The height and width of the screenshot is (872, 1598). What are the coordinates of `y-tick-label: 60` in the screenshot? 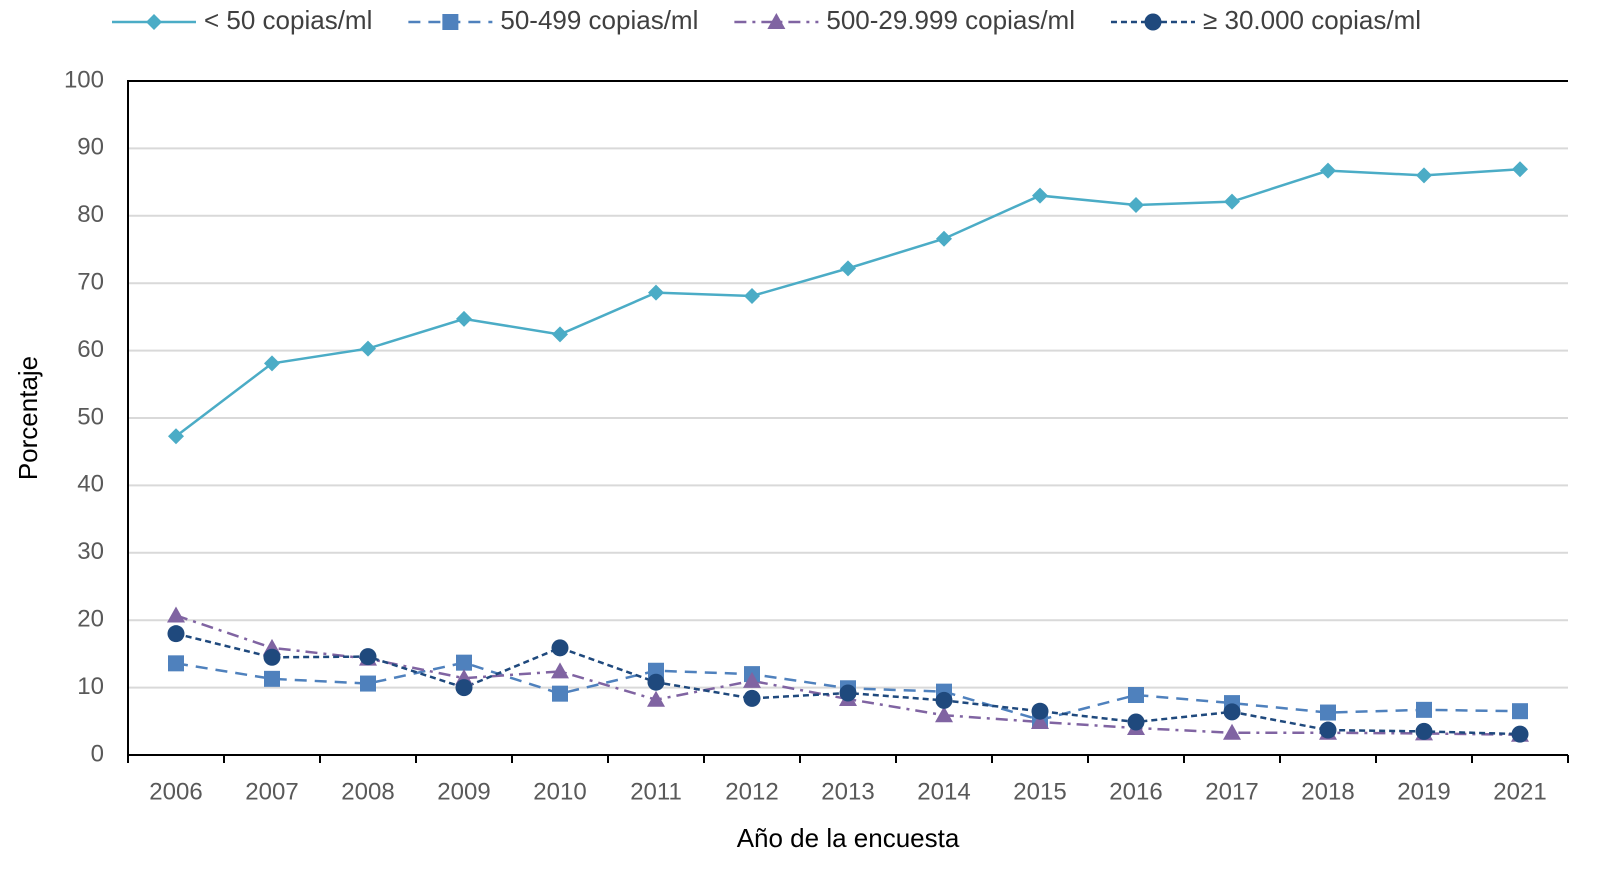 It's located at (90, 349).